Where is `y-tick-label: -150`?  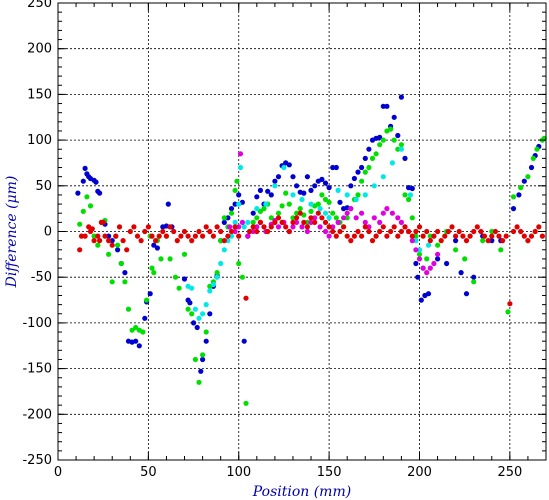
y-tick-label: -150 is located at coordinates (37, 369).